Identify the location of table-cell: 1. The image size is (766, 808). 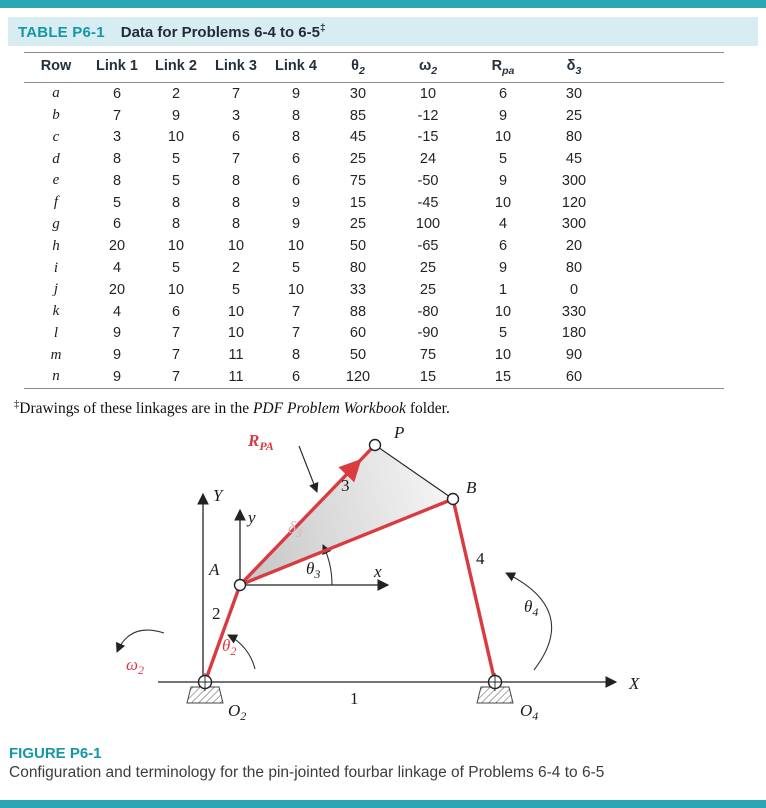
(503, 289).